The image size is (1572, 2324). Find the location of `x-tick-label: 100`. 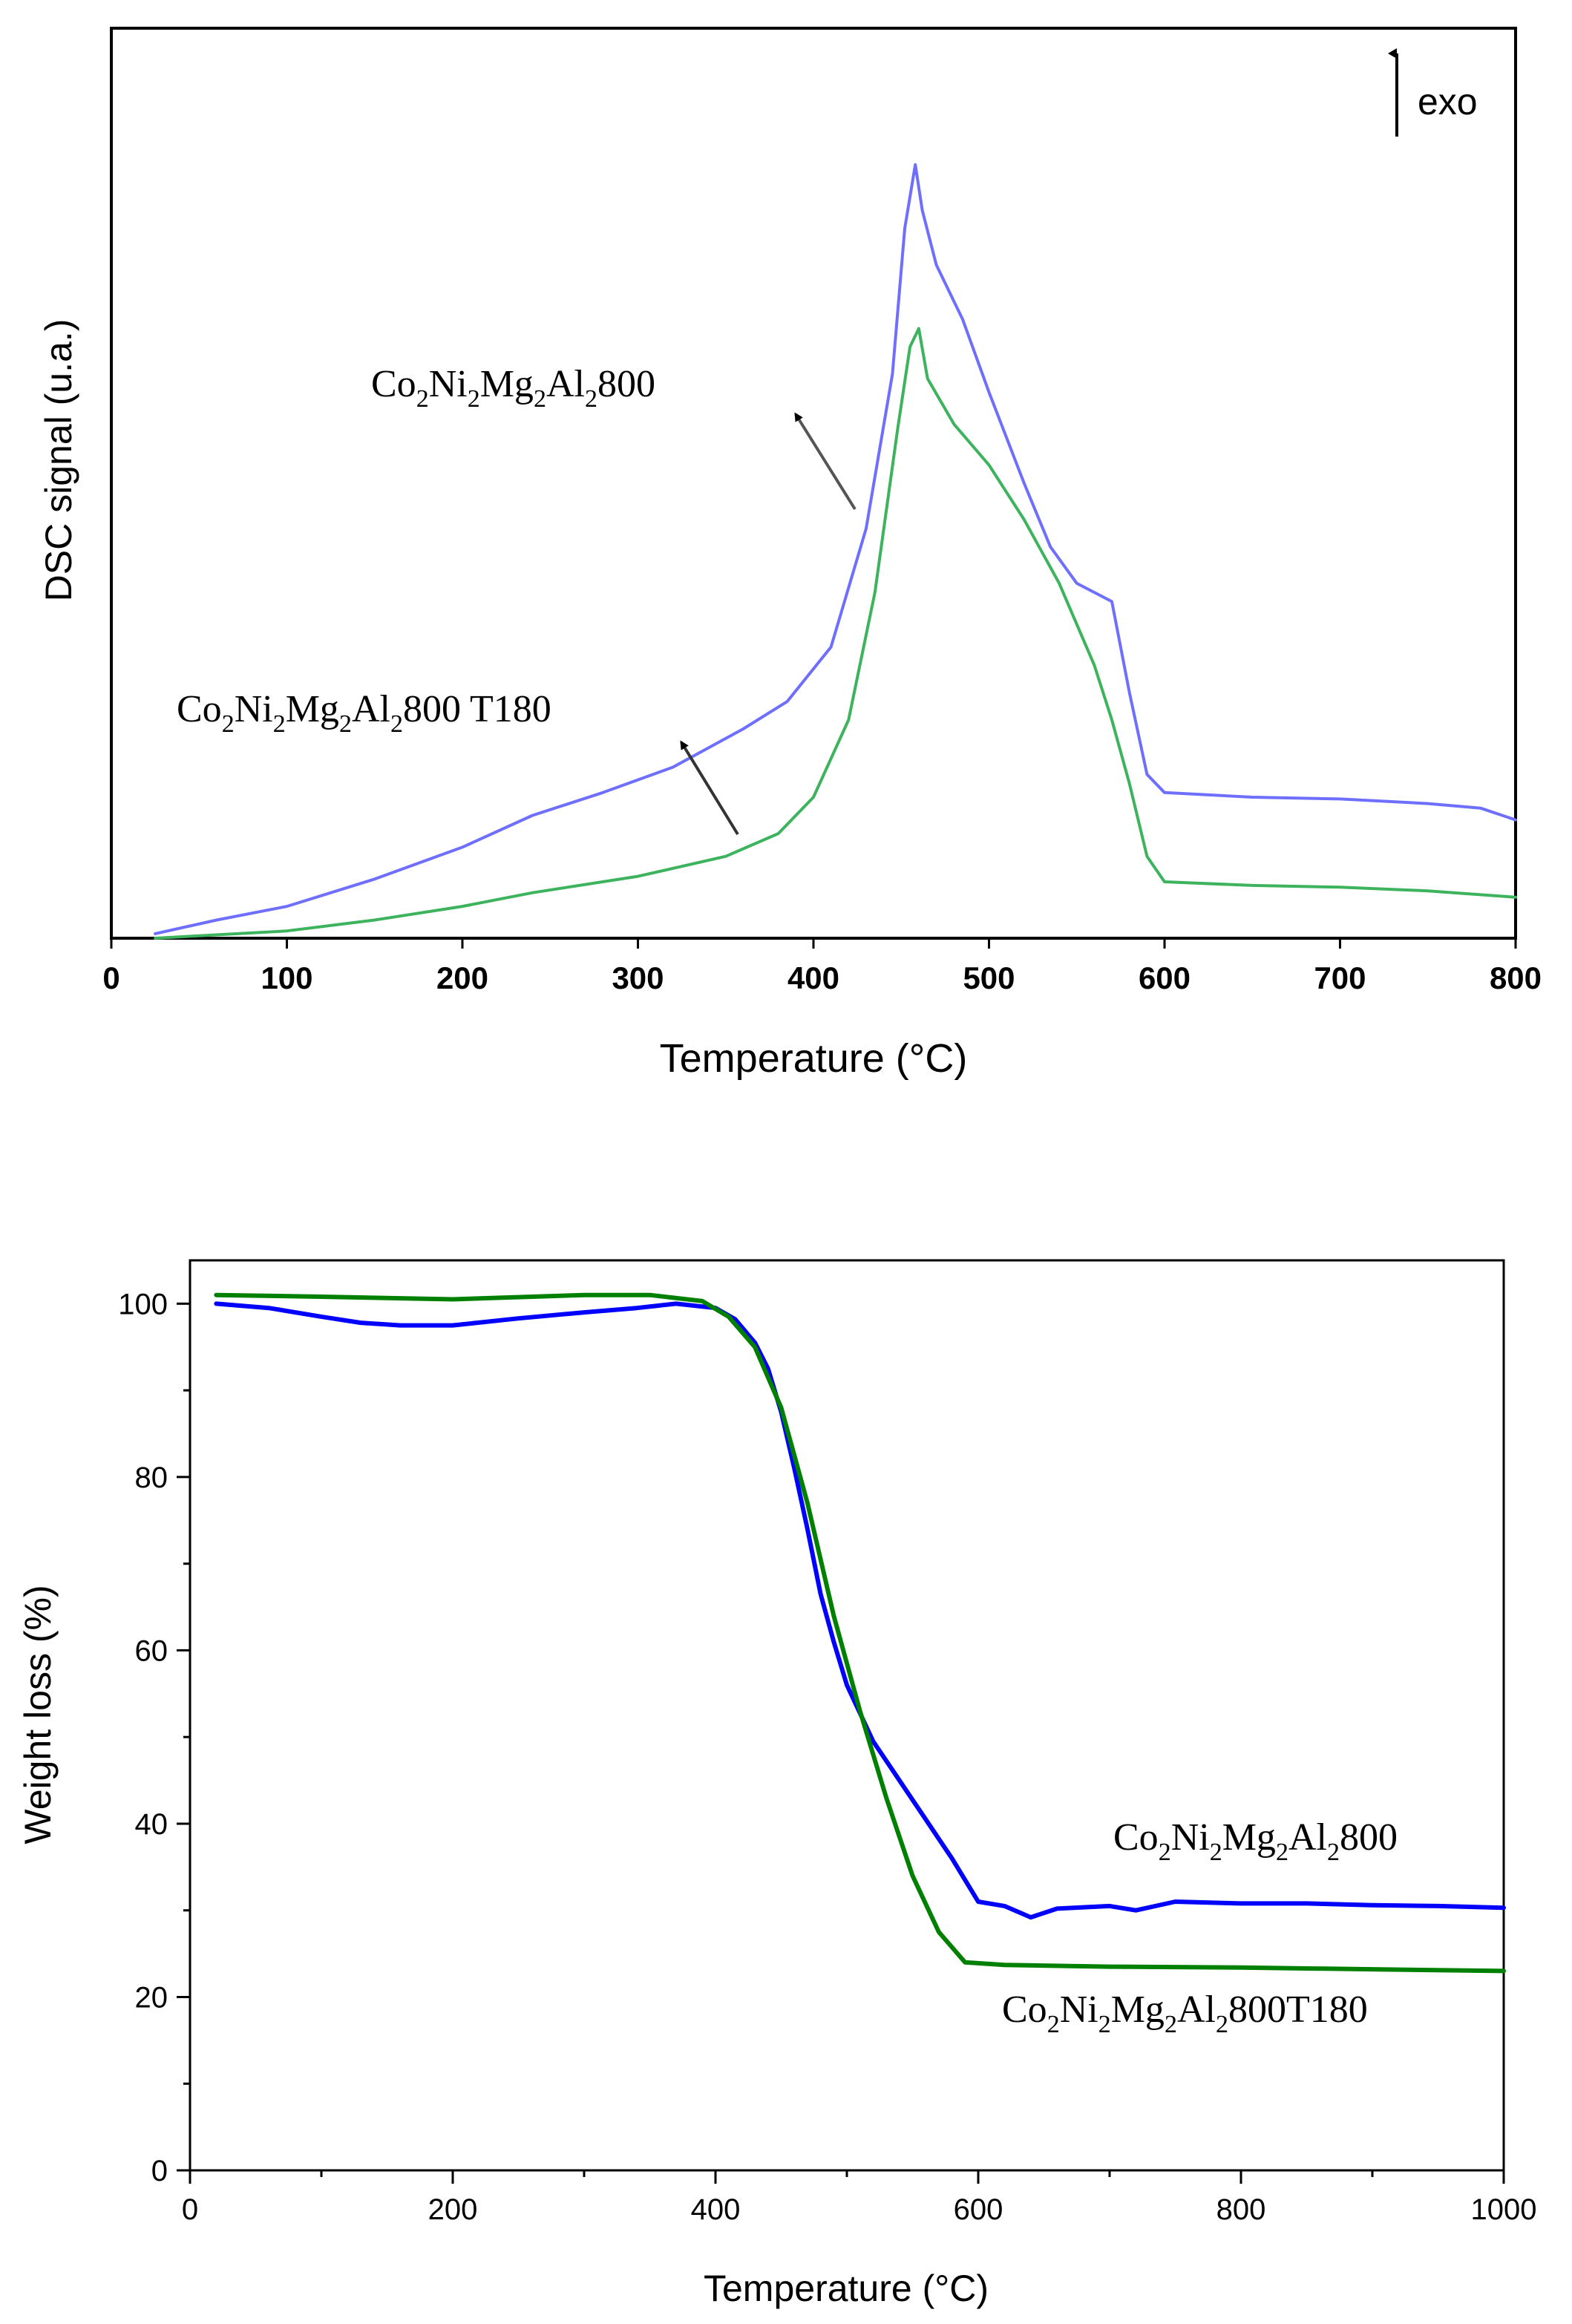

x-tick-label: 100 is located at coordinates (286, 977).